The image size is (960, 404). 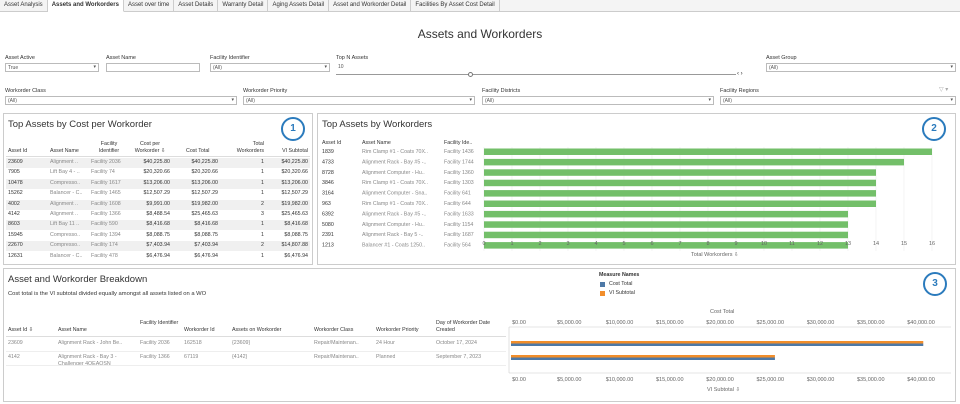 What do you see at coordinates (85, 6) in the screenshot?
I see `tab-assets-and-workorders: Assets and Workorders` at bounding box center [85, 6].